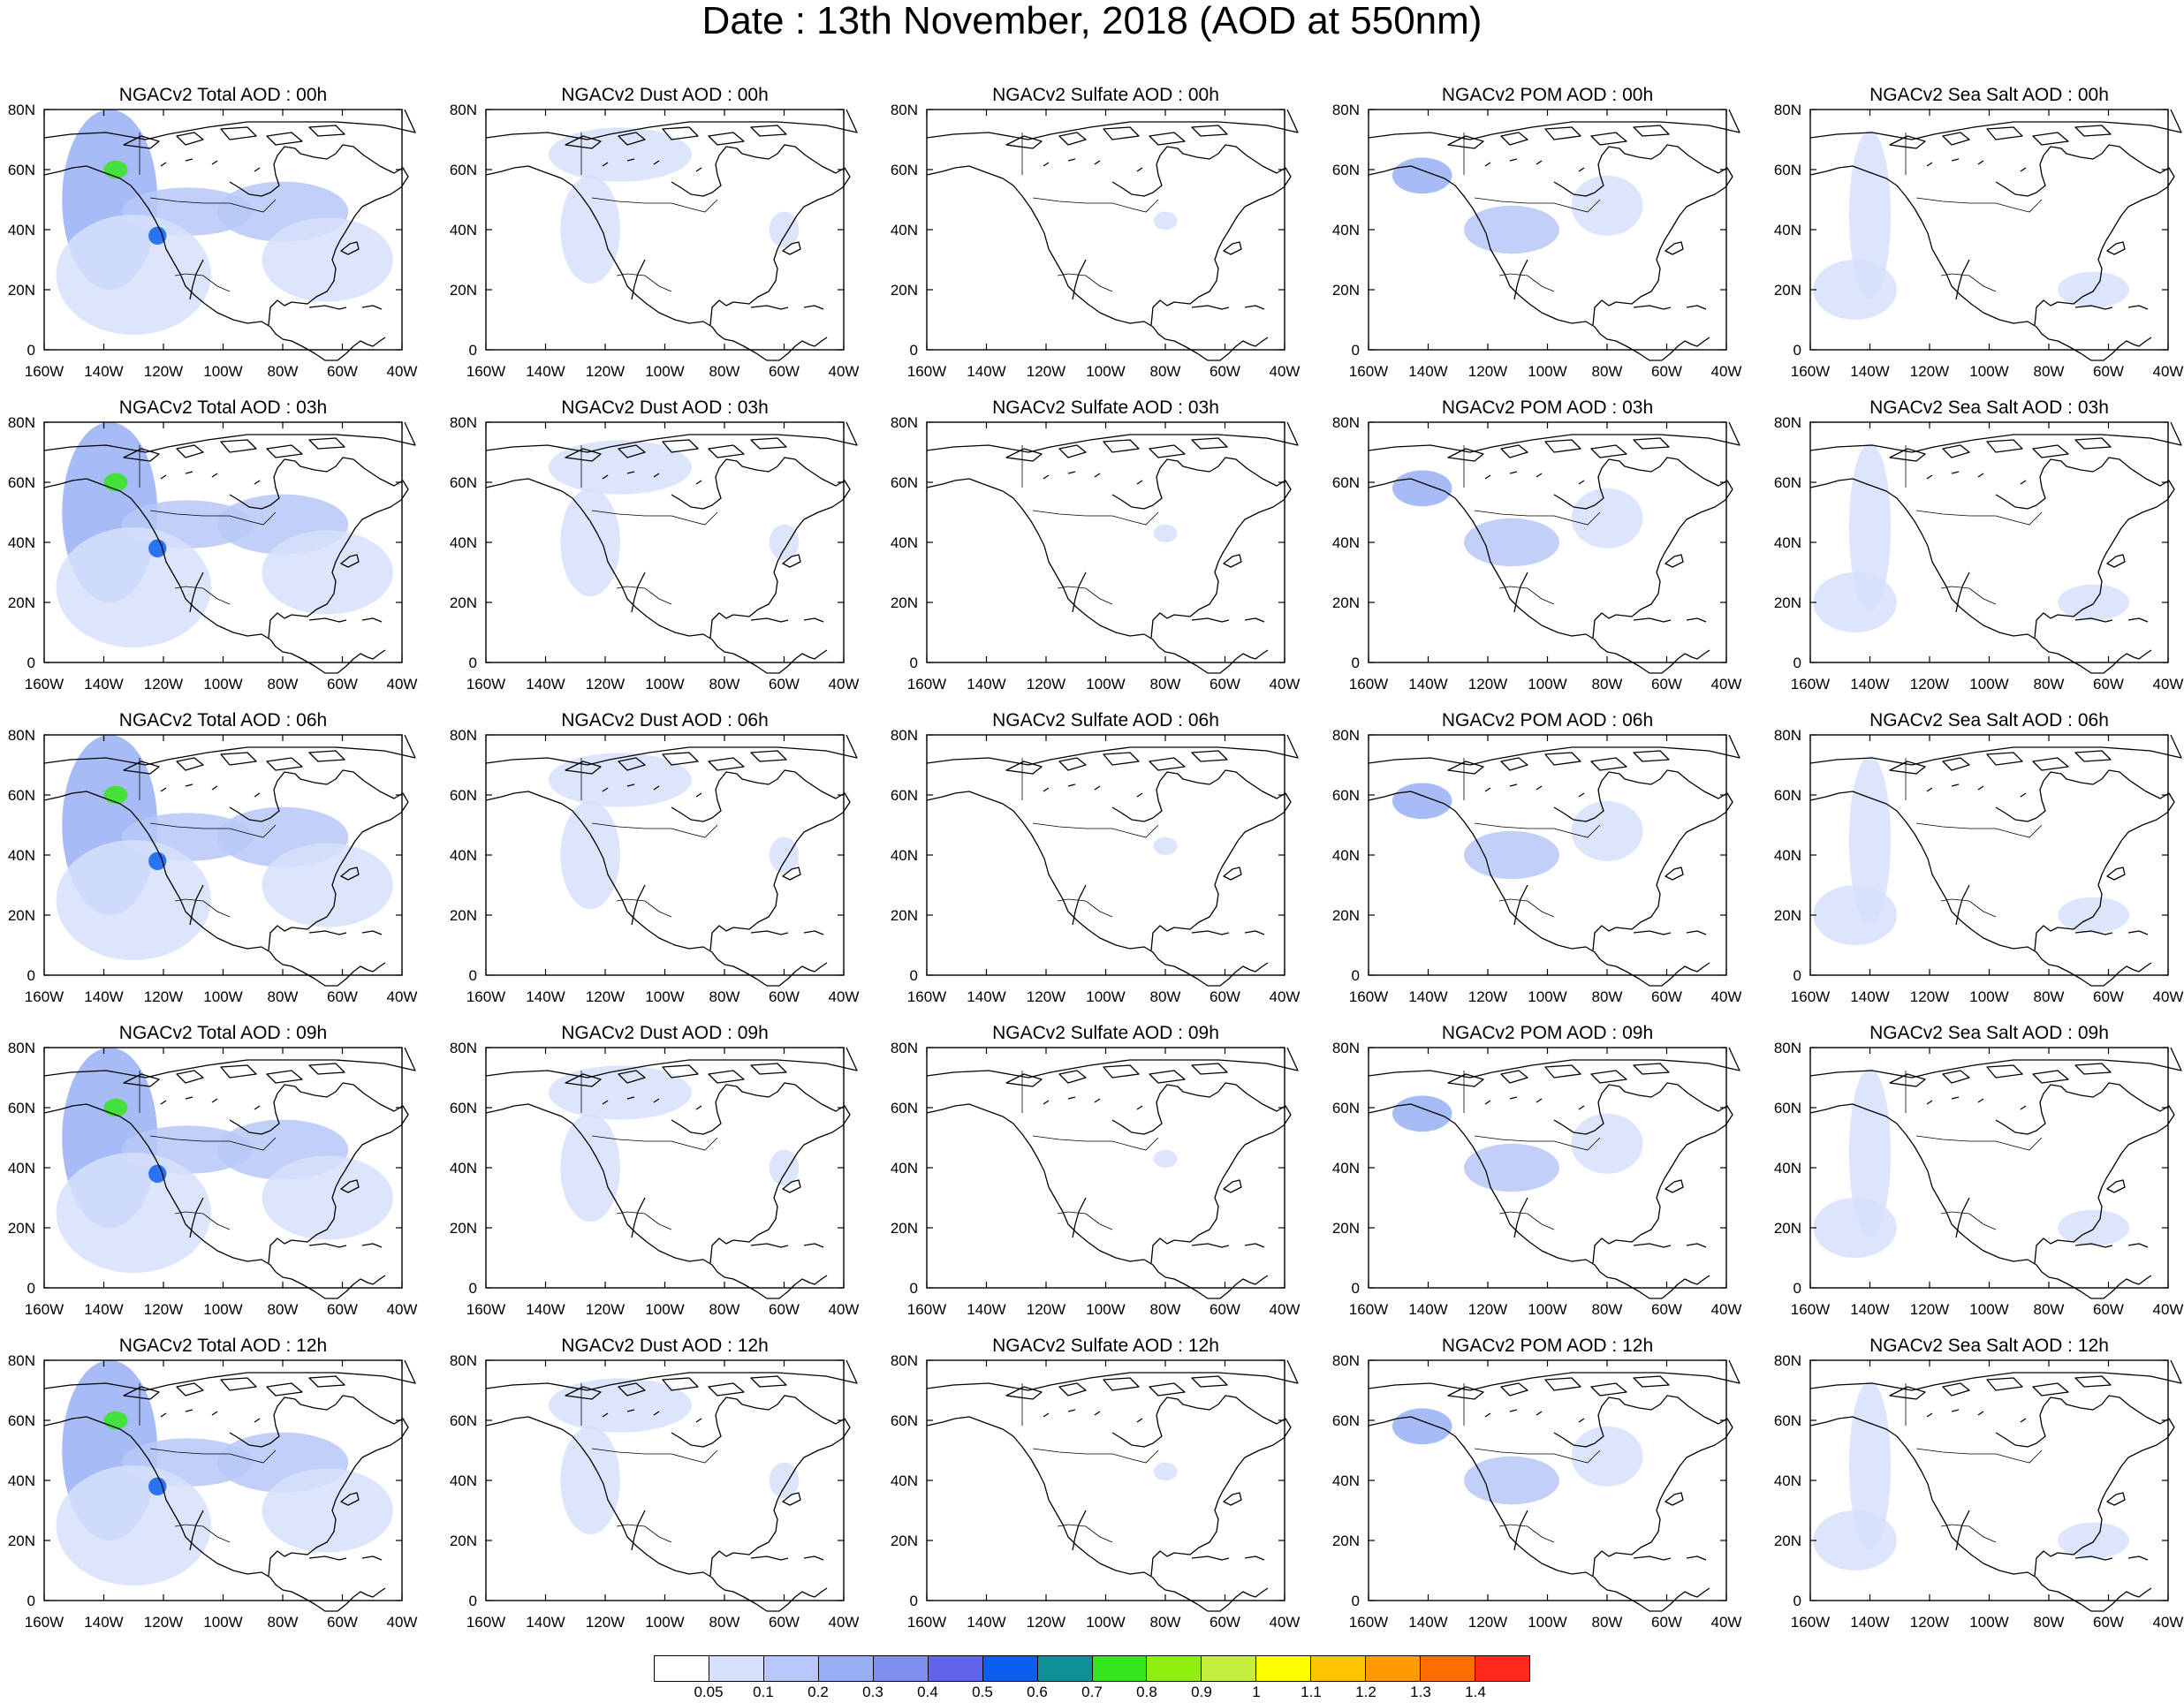  What do you see at coordinates (665, 720) in the screenshot?
I see `panel-title: NGACv2 Dust AOD : 06h` at bounding box center [665, 720].